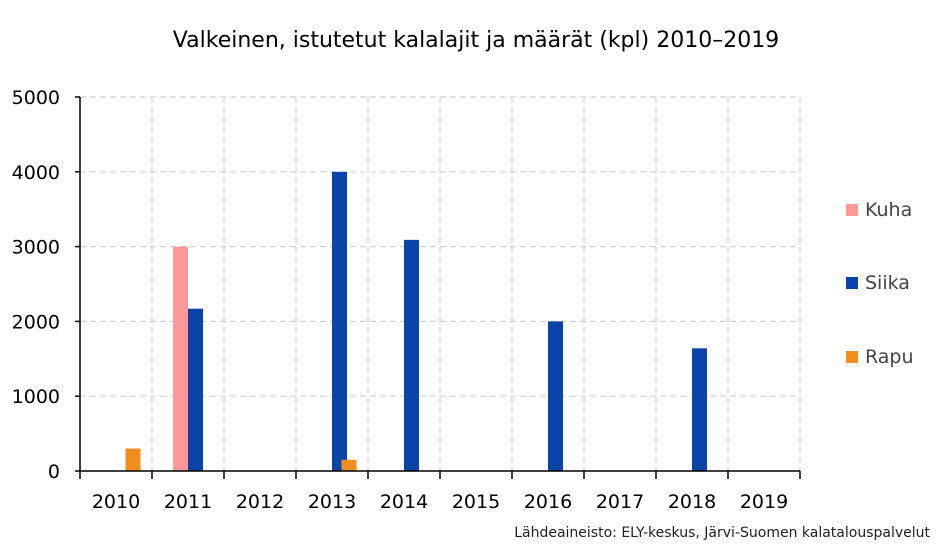 The width and height of the screenshot is (952, 555). What do you see at coordinates (36, 248) in the screenshot?
I see `y-tick-label: 3000` at bounding box center [36, 248].